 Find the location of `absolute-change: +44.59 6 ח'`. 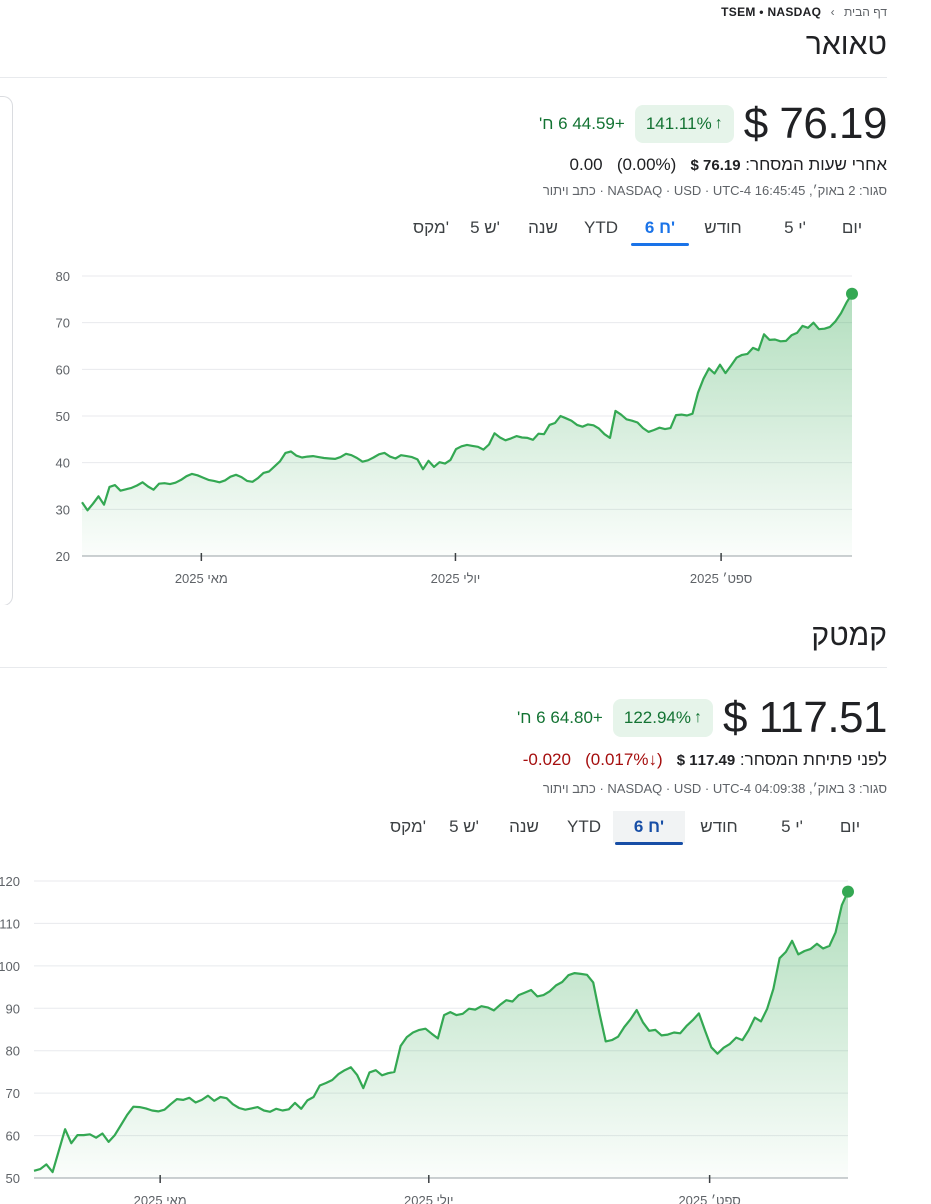

absolute-change: +44.59 6 ח' is located at coordinates (581, 123).